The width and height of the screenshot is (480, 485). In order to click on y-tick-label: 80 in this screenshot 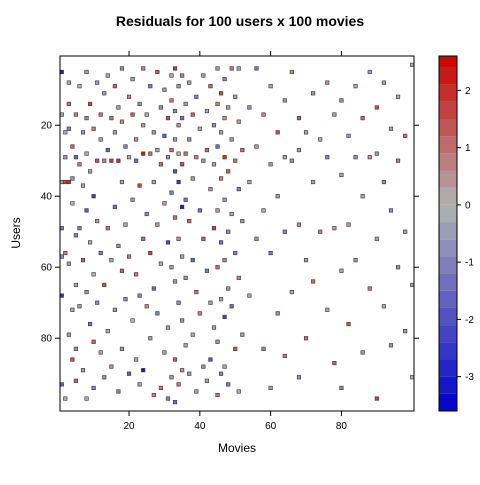, I will do `click(47, 339)`.